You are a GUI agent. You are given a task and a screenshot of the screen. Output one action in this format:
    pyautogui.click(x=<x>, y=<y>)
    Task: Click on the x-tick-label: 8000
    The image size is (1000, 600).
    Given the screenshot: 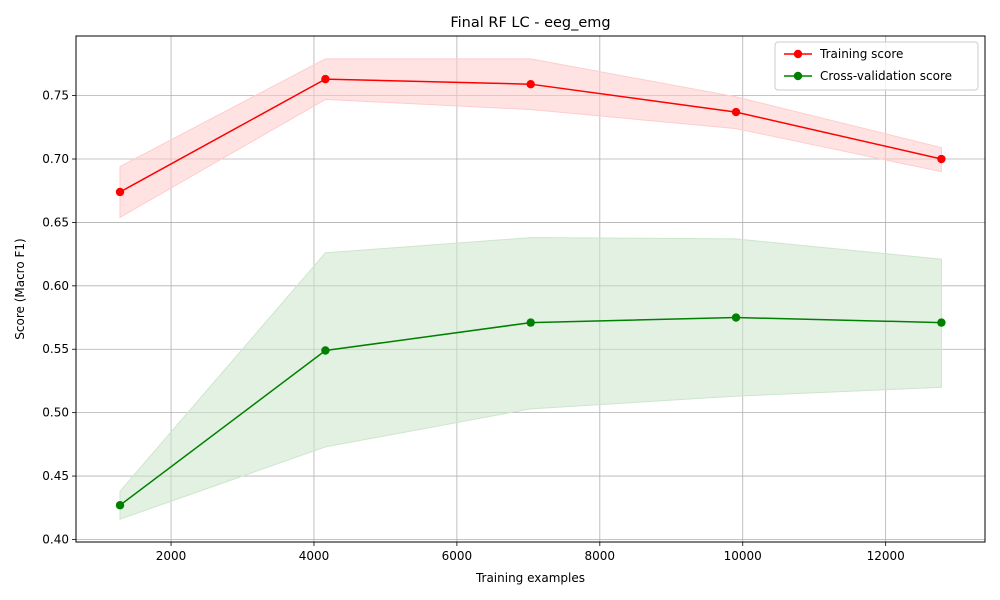 What is the action you would take?
    pyautogui.click(x=600, y=556)
    